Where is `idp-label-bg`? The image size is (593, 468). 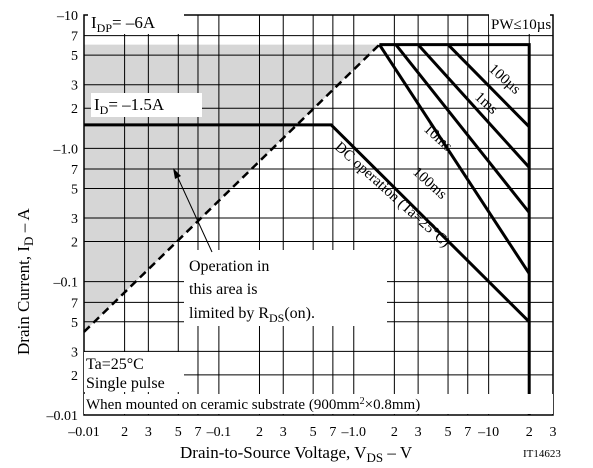 idp-label-bg is located at coordinates (136, 22).